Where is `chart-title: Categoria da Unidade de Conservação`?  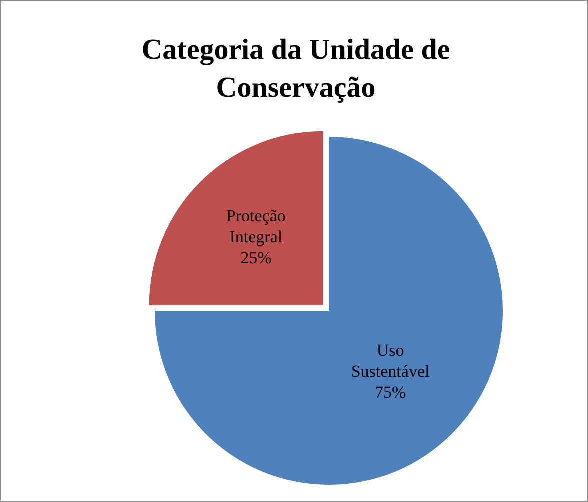 chart-title: Categoria da Unidade de Conservação is located at coordinates (296, 69).